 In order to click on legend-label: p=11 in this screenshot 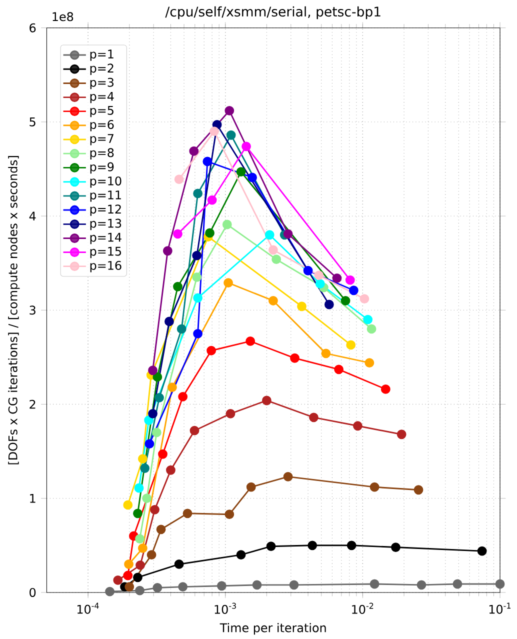, I will do `click(105, 196)`.